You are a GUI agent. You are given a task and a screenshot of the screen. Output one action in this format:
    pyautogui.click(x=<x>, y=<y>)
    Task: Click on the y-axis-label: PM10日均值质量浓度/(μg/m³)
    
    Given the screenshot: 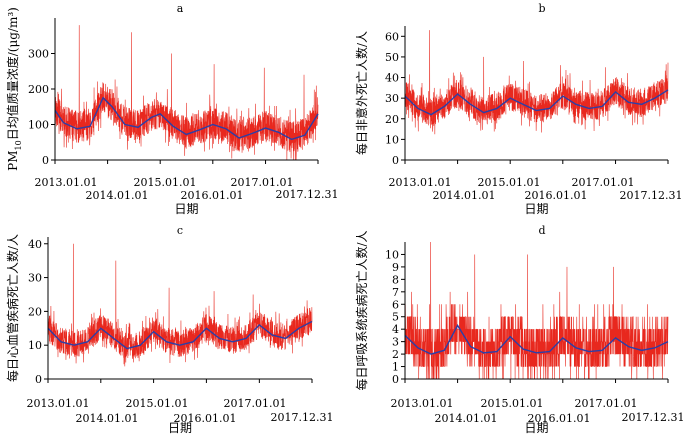 What is the action you would take?
    pyautogui.click(x=14, y=89)
    